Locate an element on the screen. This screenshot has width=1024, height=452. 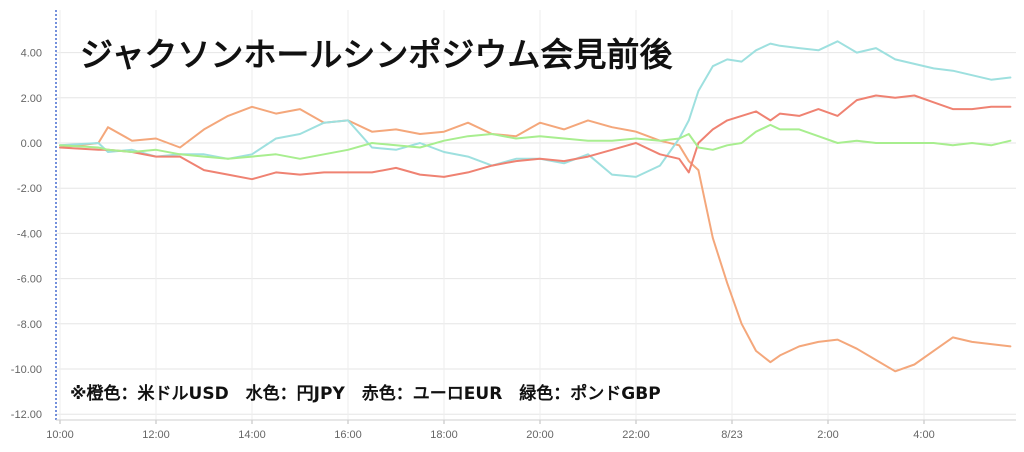
series-line is located at coordinates (535, 141).